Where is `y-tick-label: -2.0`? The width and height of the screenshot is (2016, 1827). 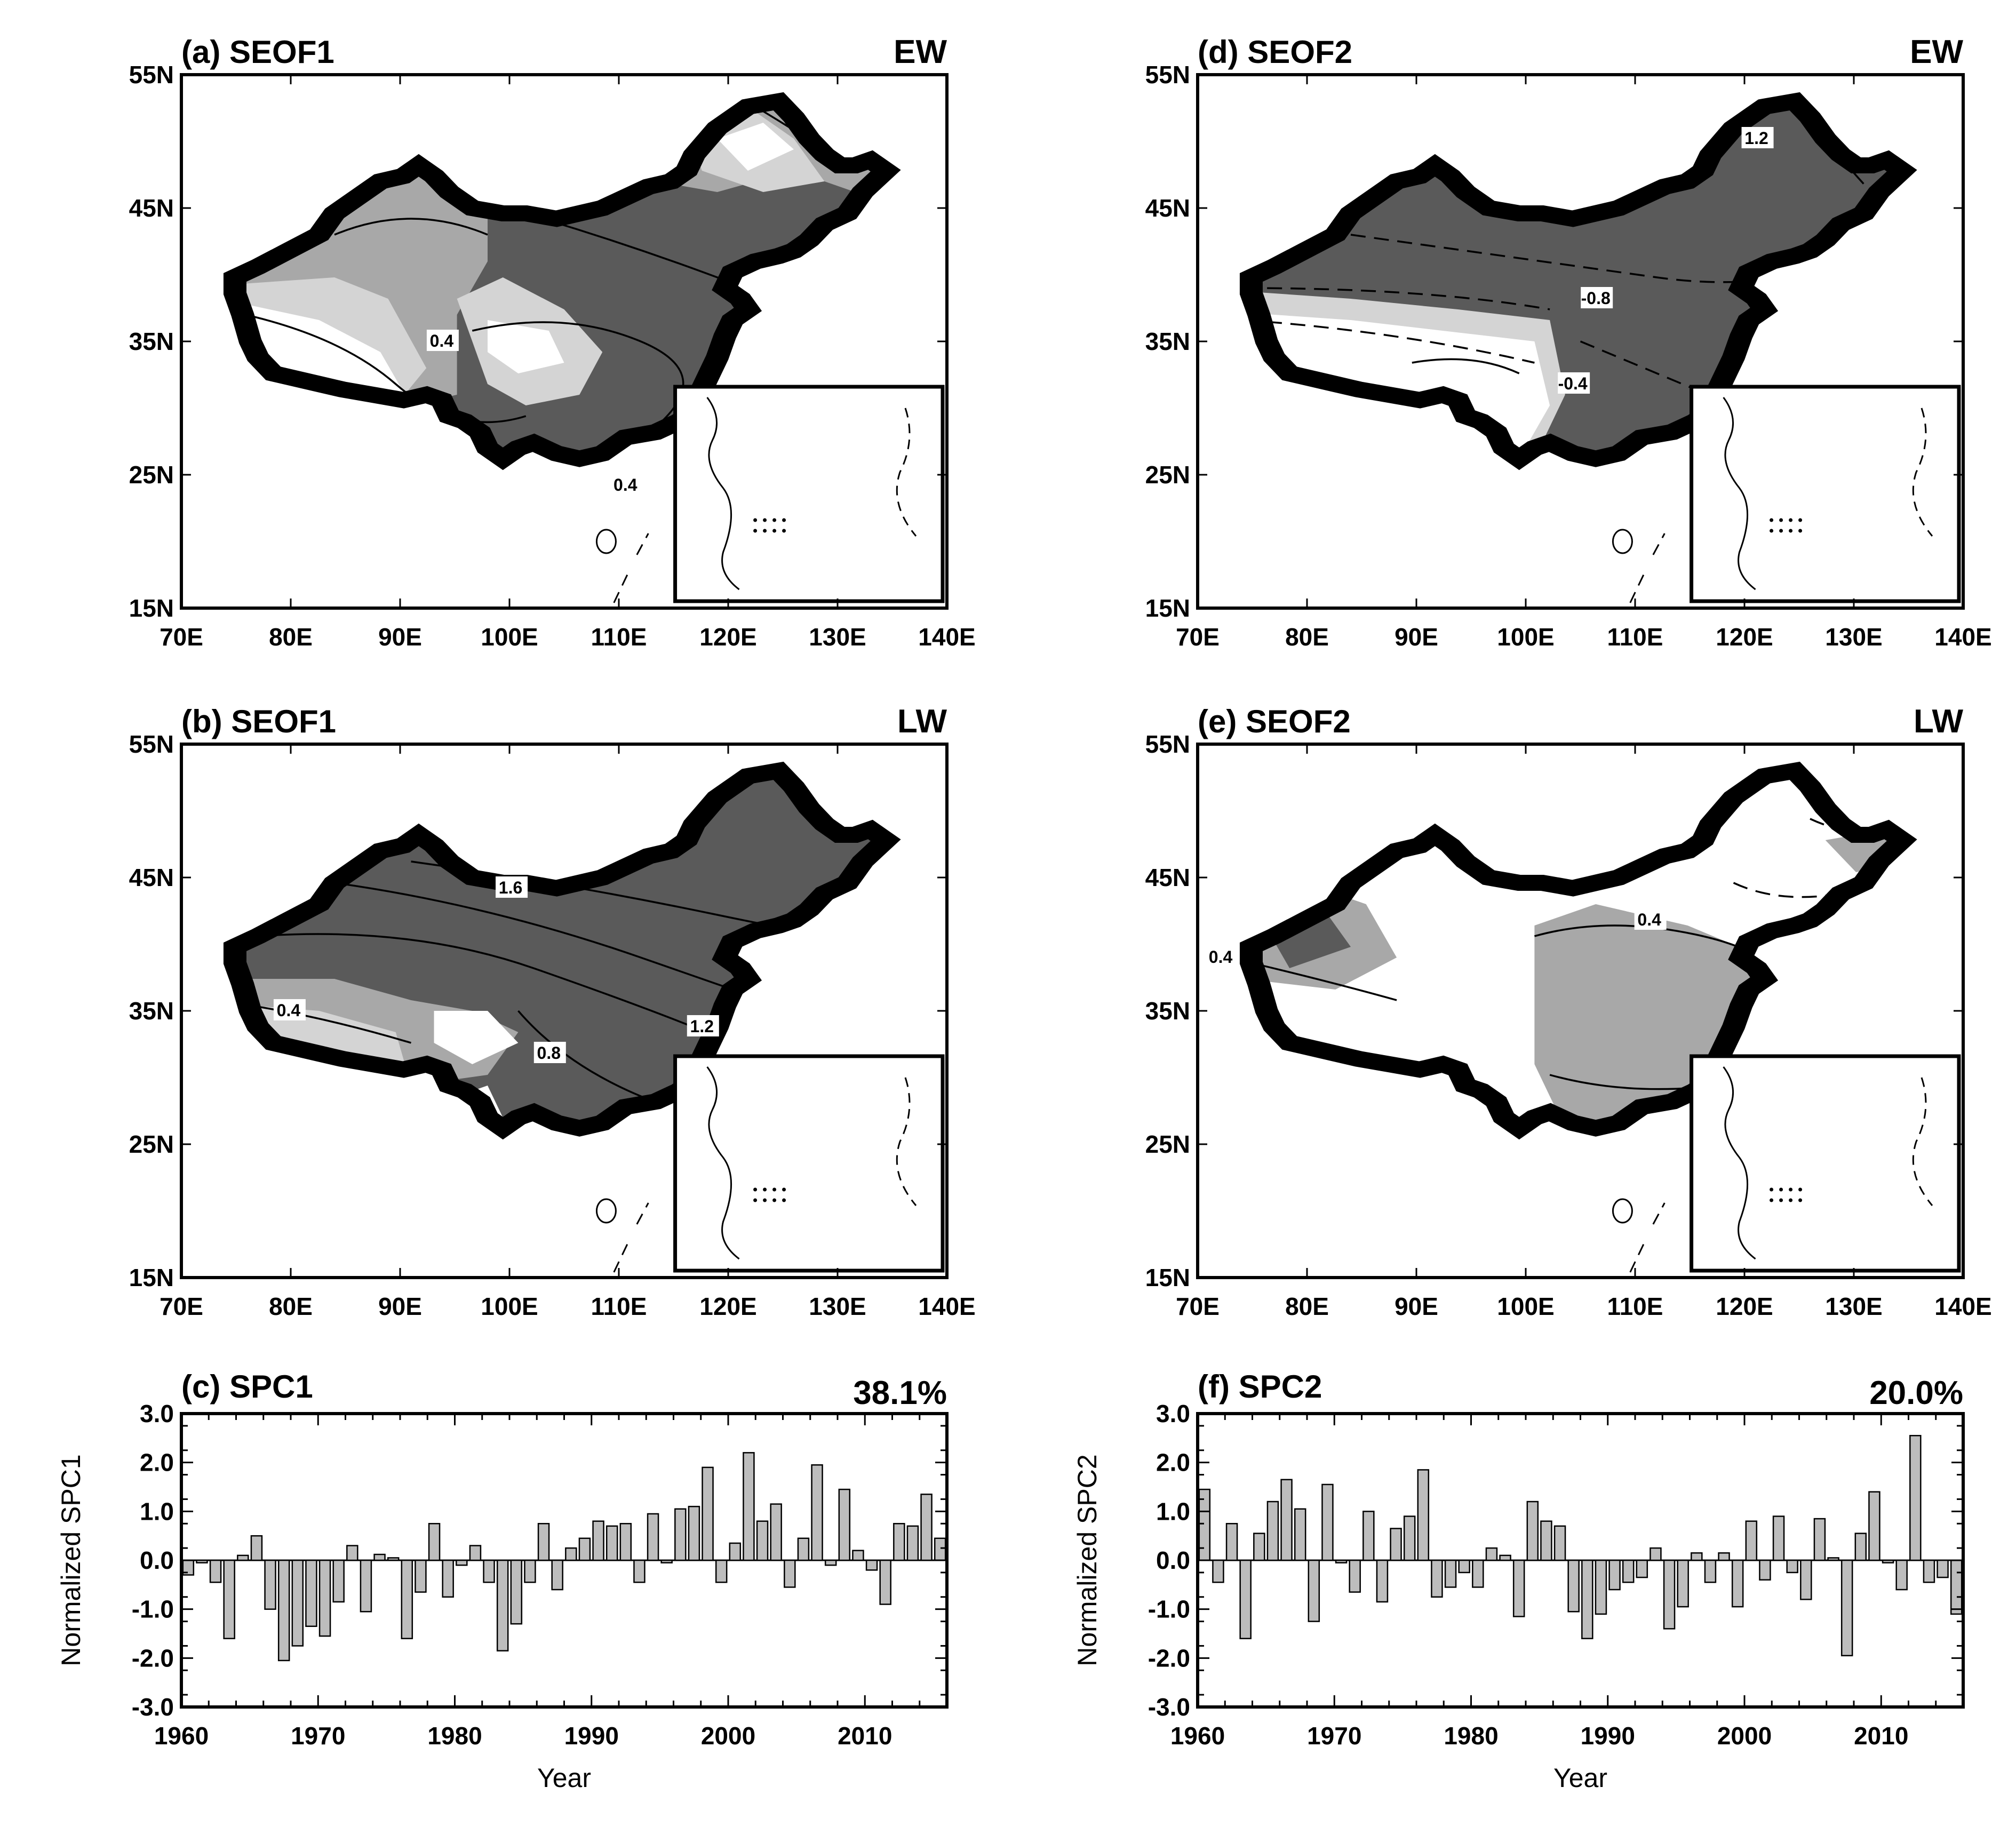
y-tick-label: -2.0 is located at coordinates (153, 1658).